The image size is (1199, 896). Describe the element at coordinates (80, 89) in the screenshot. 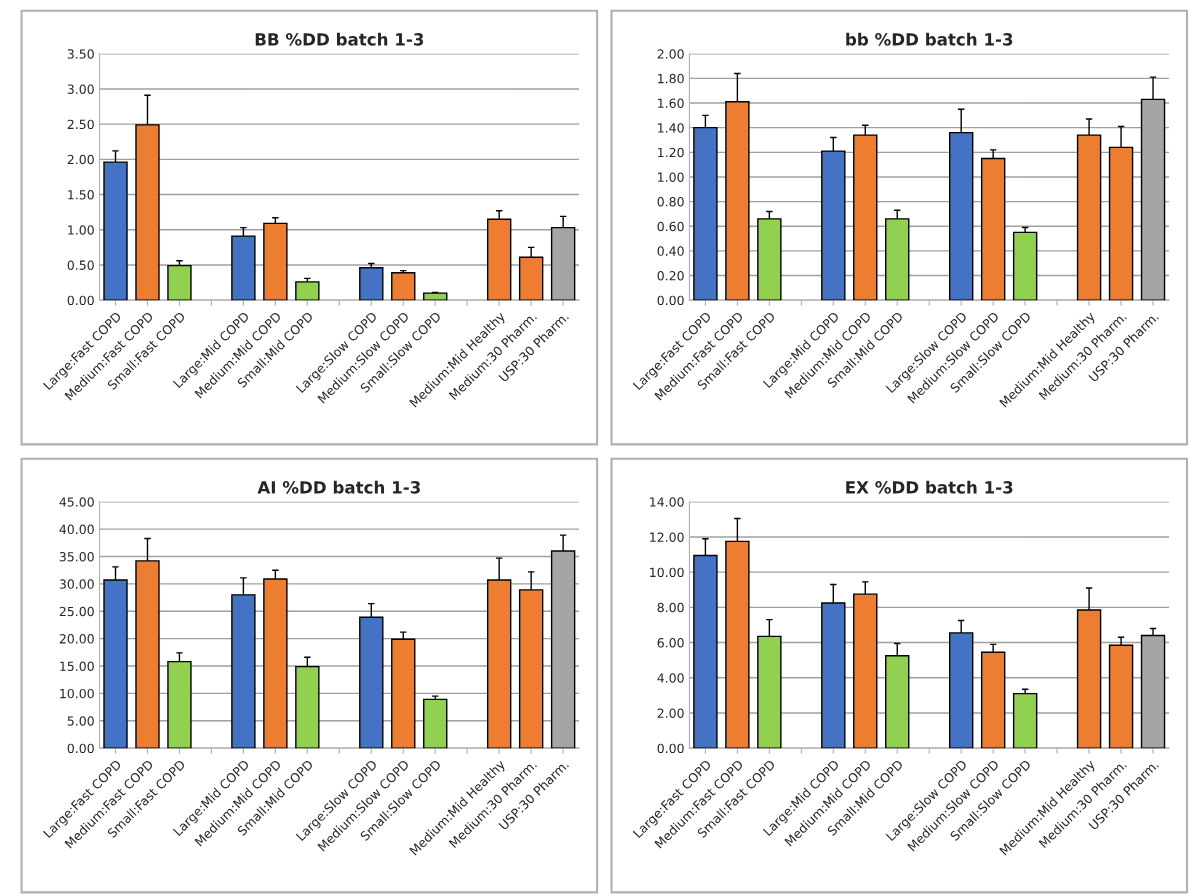

I see `y-tick-label: 3.00` at that location.